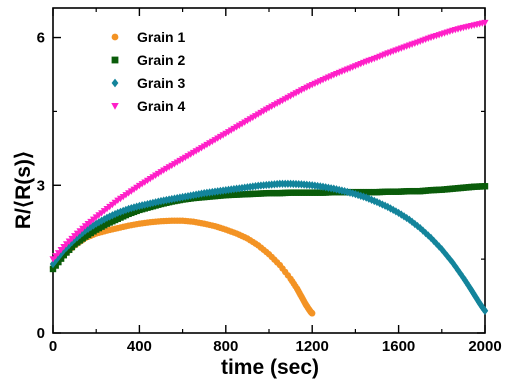 The image size is (508, 382). What do you see at coordinates (41, 185) in the screenshot?
I see `y-tick-label: 3` at bounding box center [41, 185].